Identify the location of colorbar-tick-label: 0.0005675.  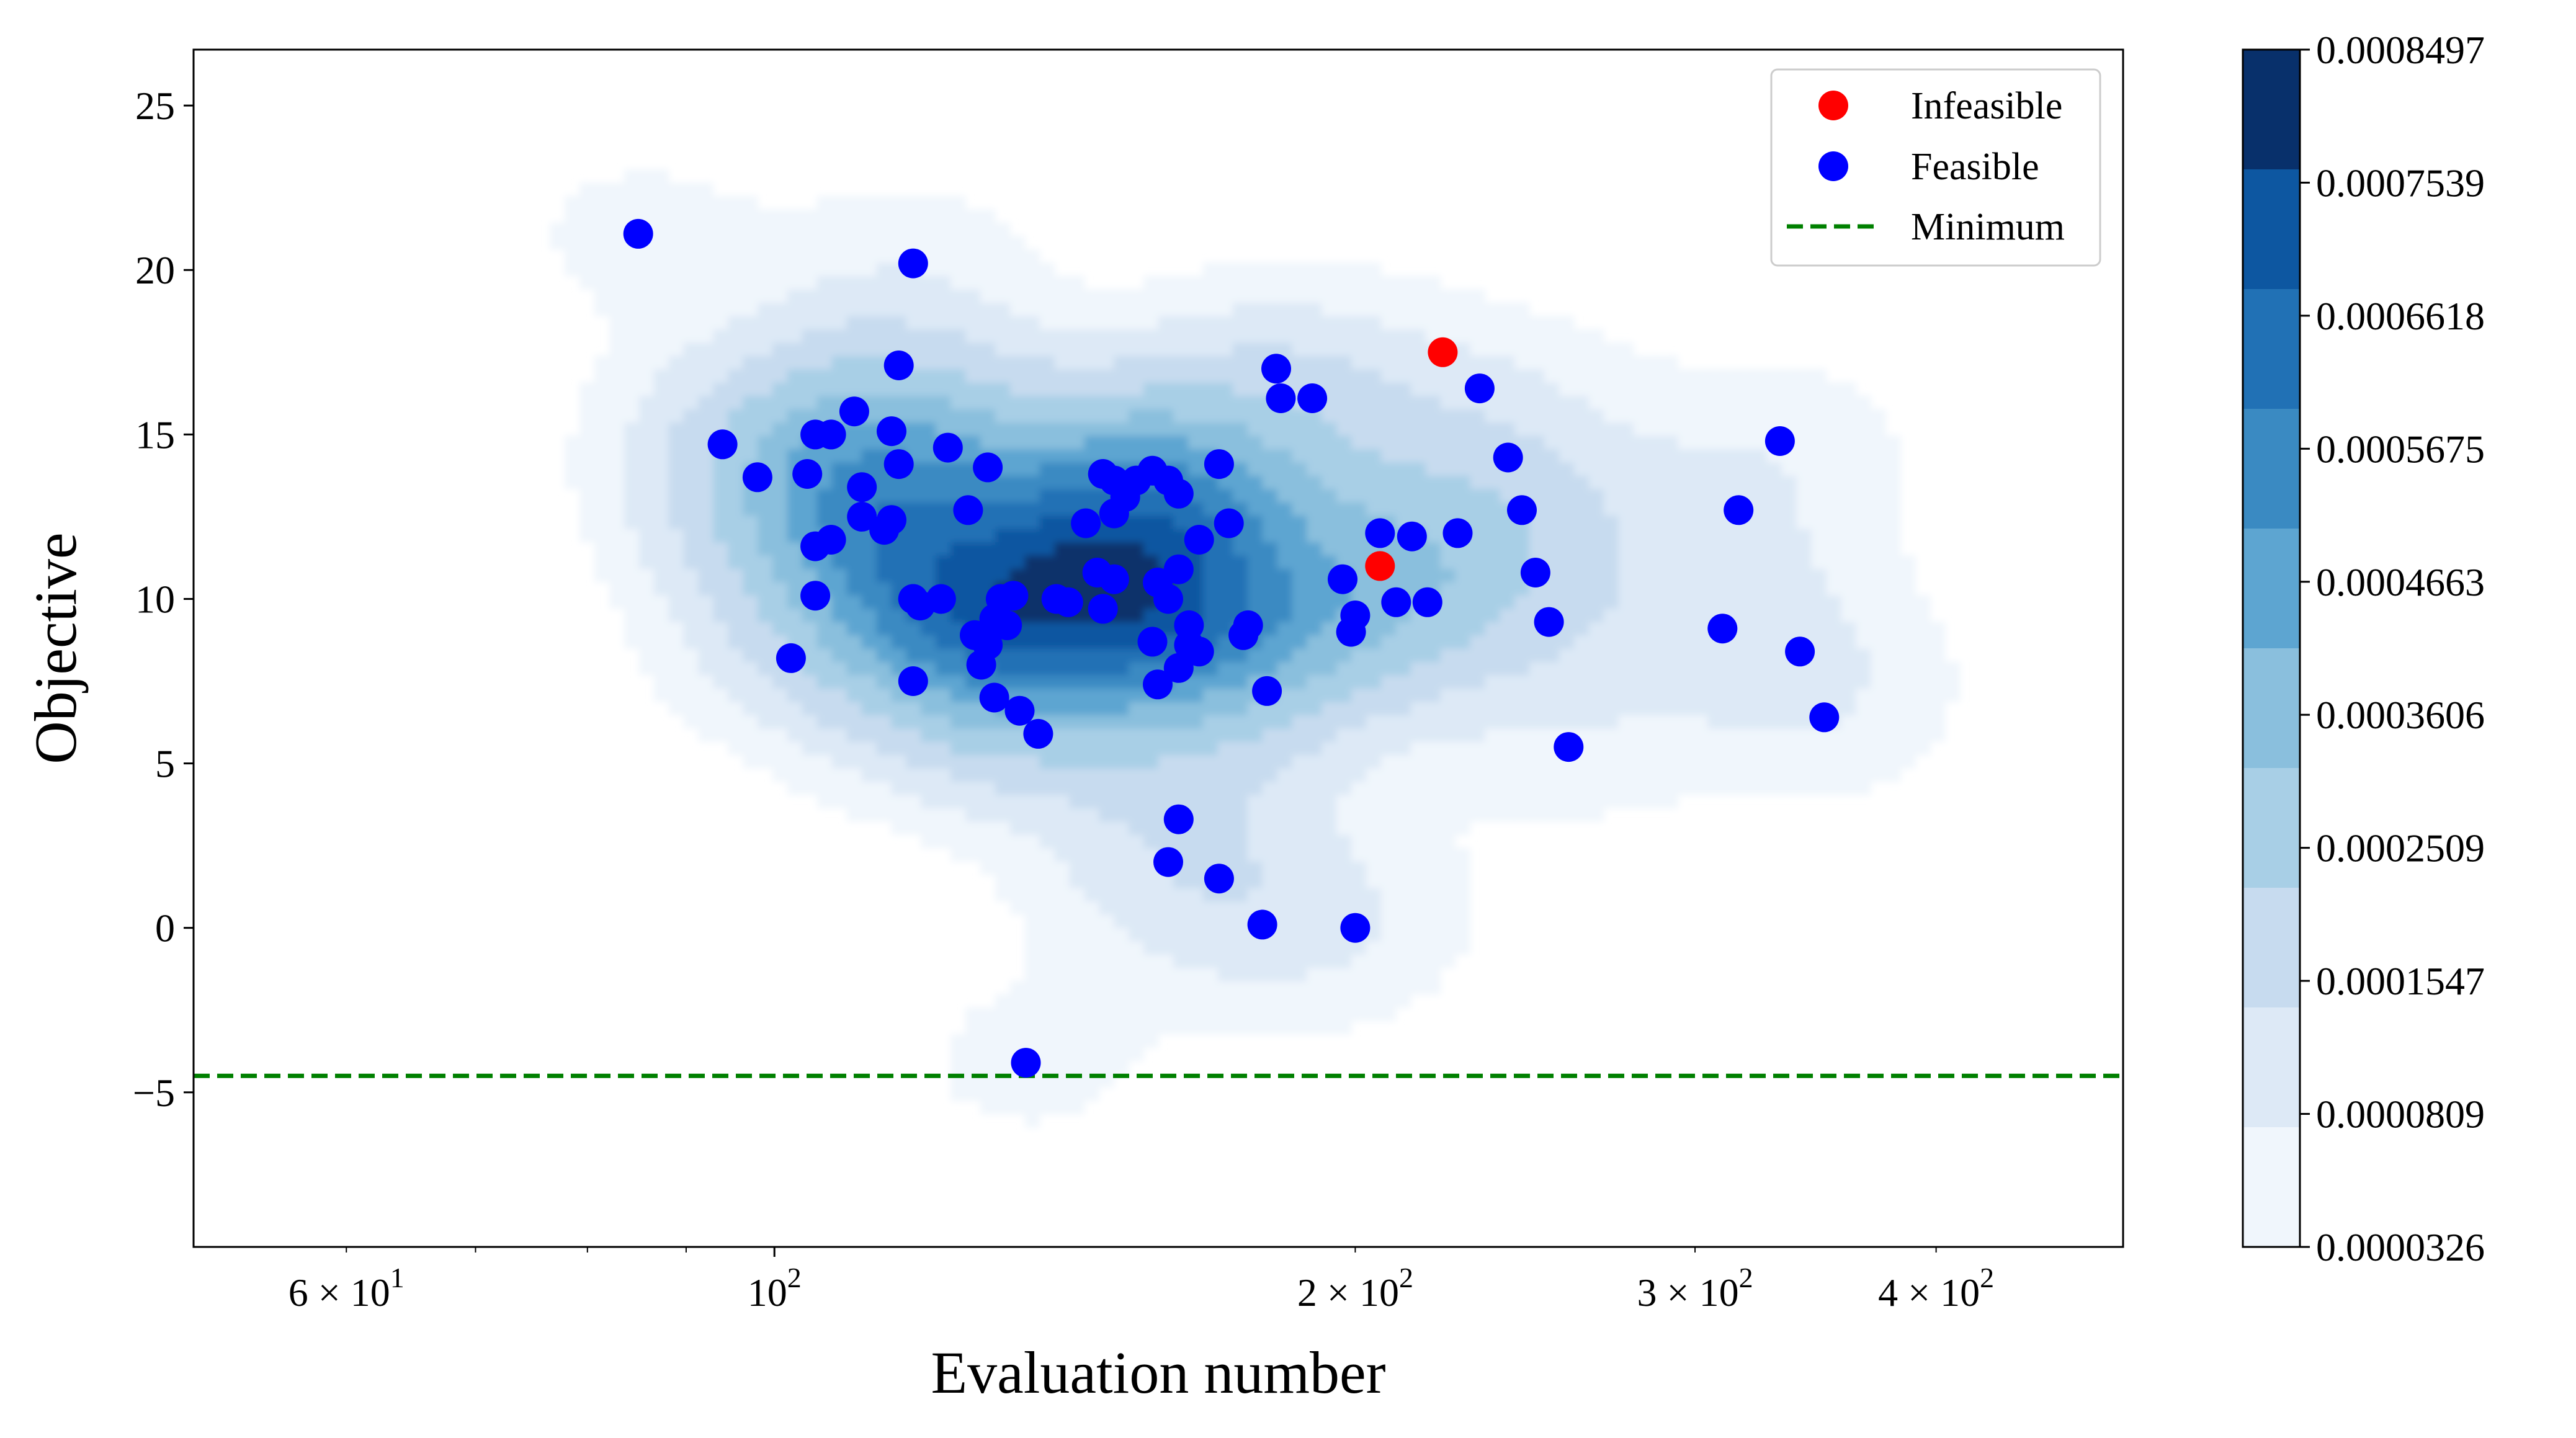
(2400, 449).